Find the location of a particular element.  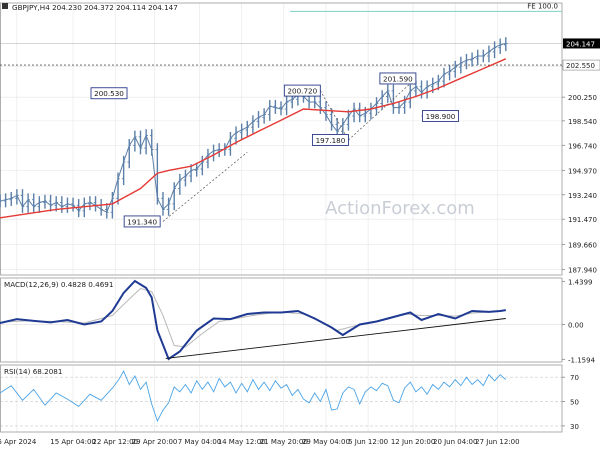

symbol-icon is located at coordinates (5, 6).